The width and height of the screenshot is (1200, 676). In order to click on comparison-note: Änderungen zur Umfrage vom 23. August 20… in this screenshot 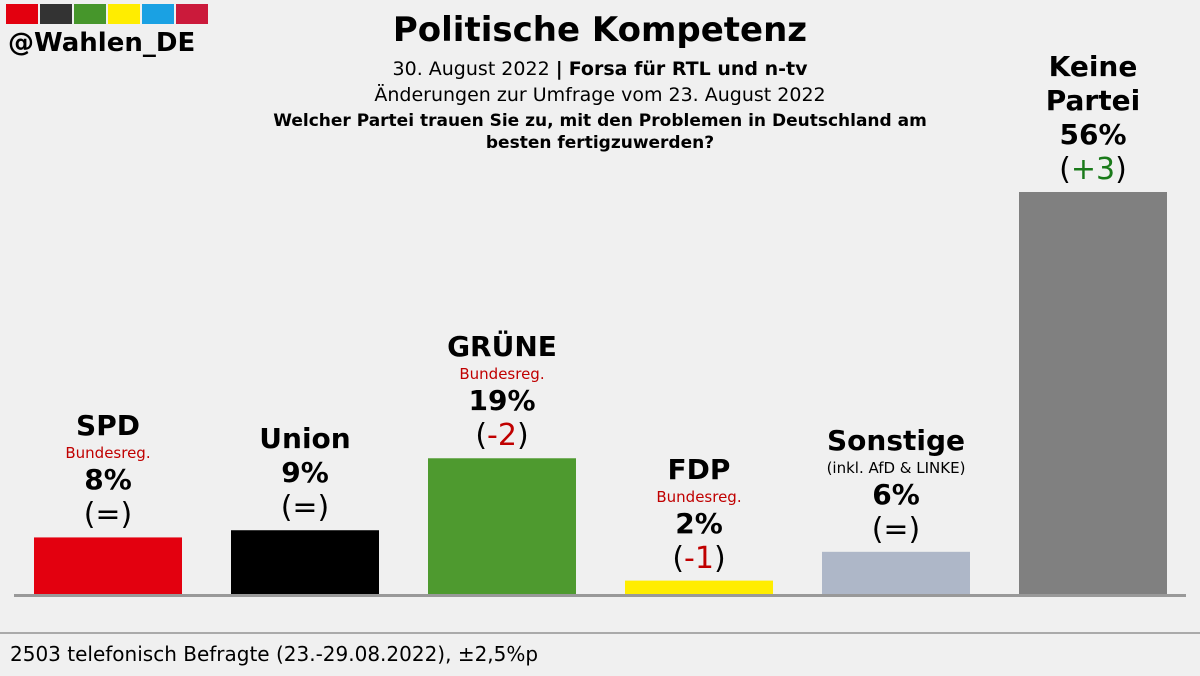, I will do `click(600, 95)`.